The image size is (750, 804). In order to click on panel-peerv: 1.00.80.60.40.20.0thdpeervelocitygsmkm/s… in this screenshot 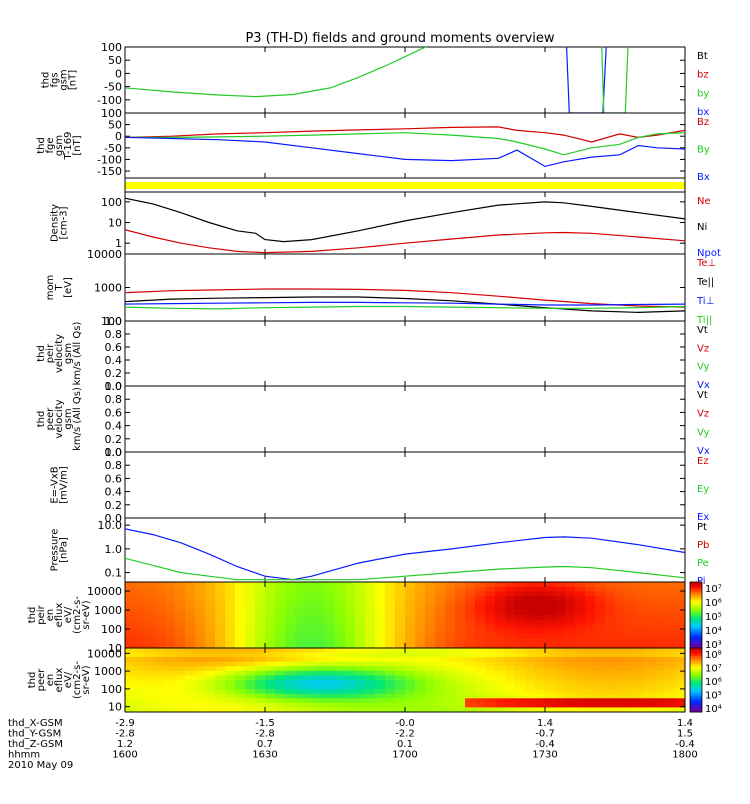, I will do `click(373, 419)`.